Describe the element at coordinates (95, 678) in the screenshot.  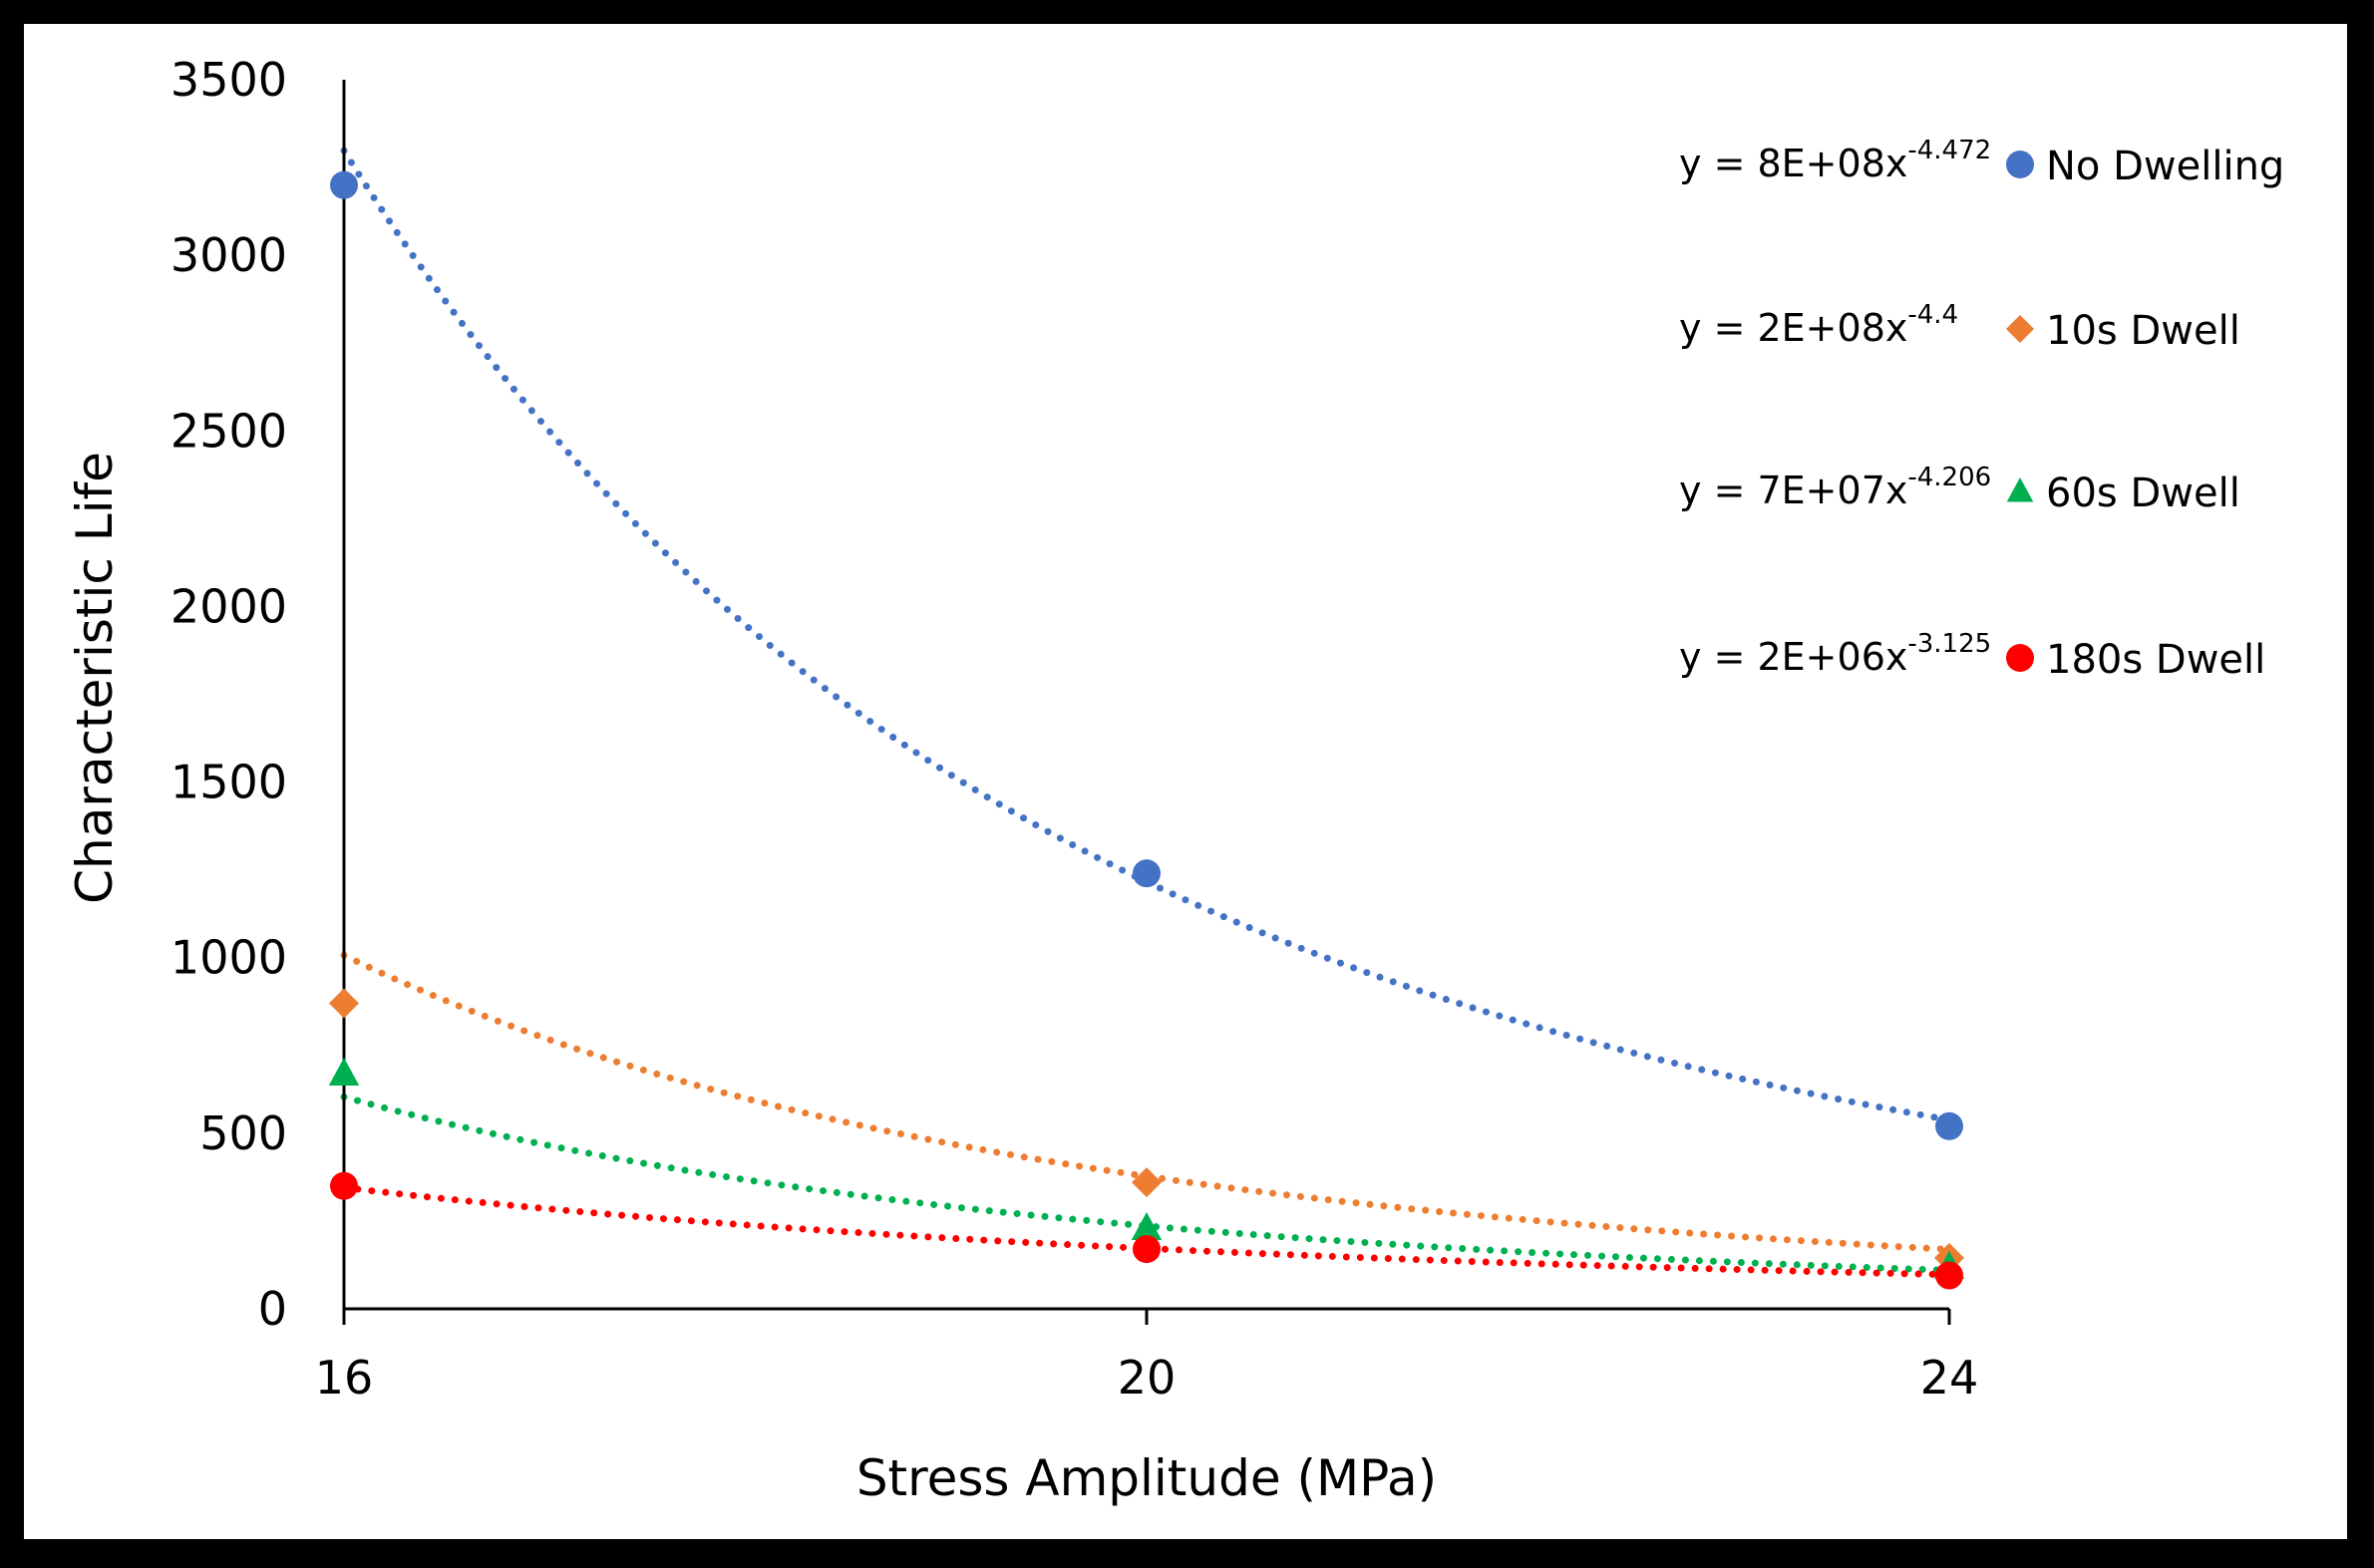
I see `y-axis-title: Characteristic Life` at that location.